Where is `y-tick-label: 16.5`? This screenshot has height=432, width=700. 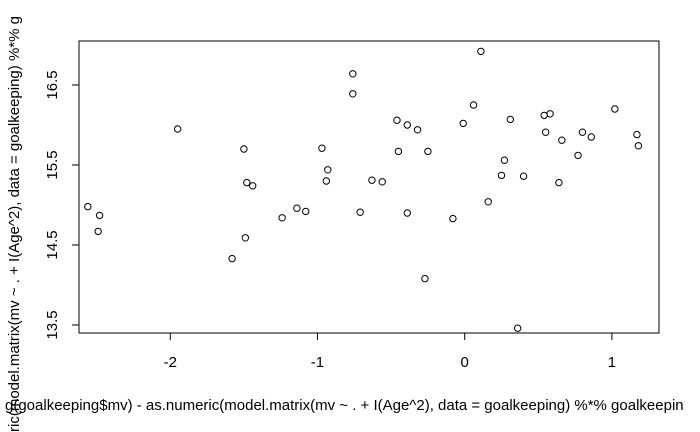
y-tick-label: 16.5 is located at coordinates (52, 84).